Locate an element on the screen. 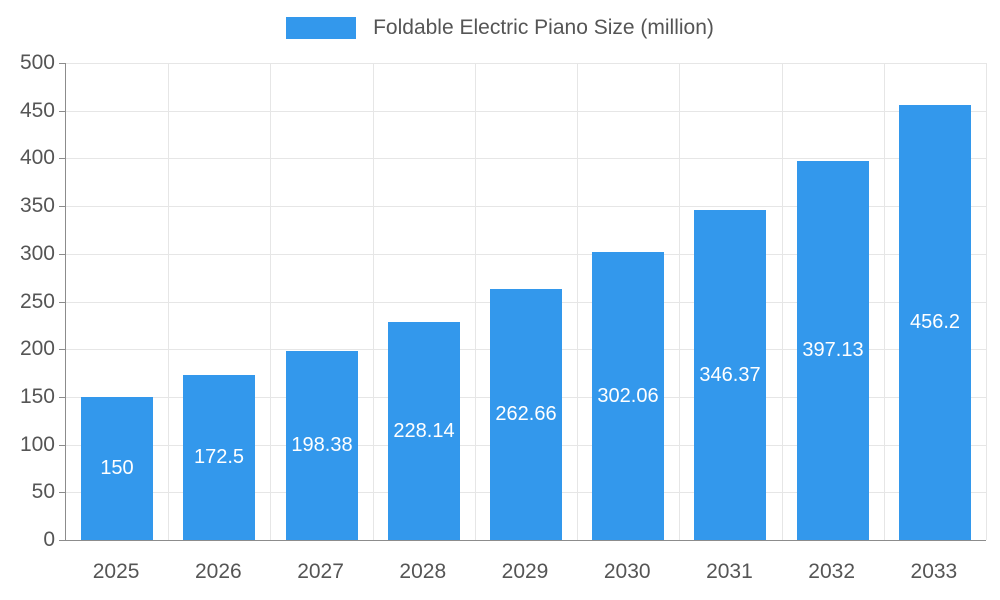 The height and width of the screenshot is (600, 1000). bar-value-label: 302.06 is located at coordinates (628, 395).